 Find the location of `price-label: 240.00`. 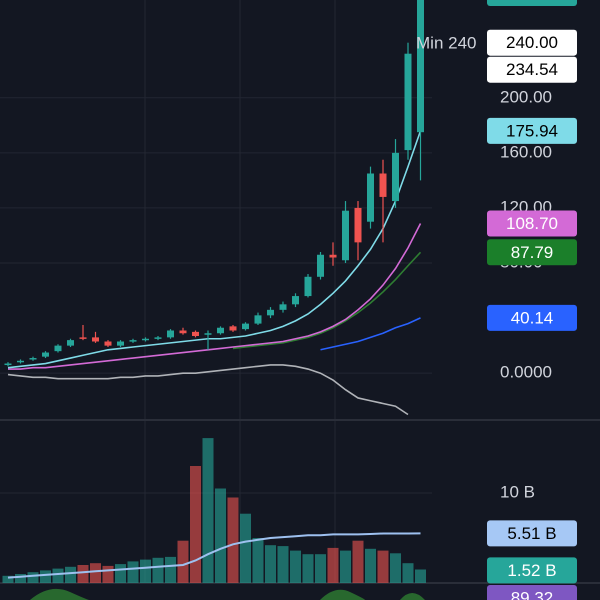

price-label: 240.00 is located at coordinates (532, 42).